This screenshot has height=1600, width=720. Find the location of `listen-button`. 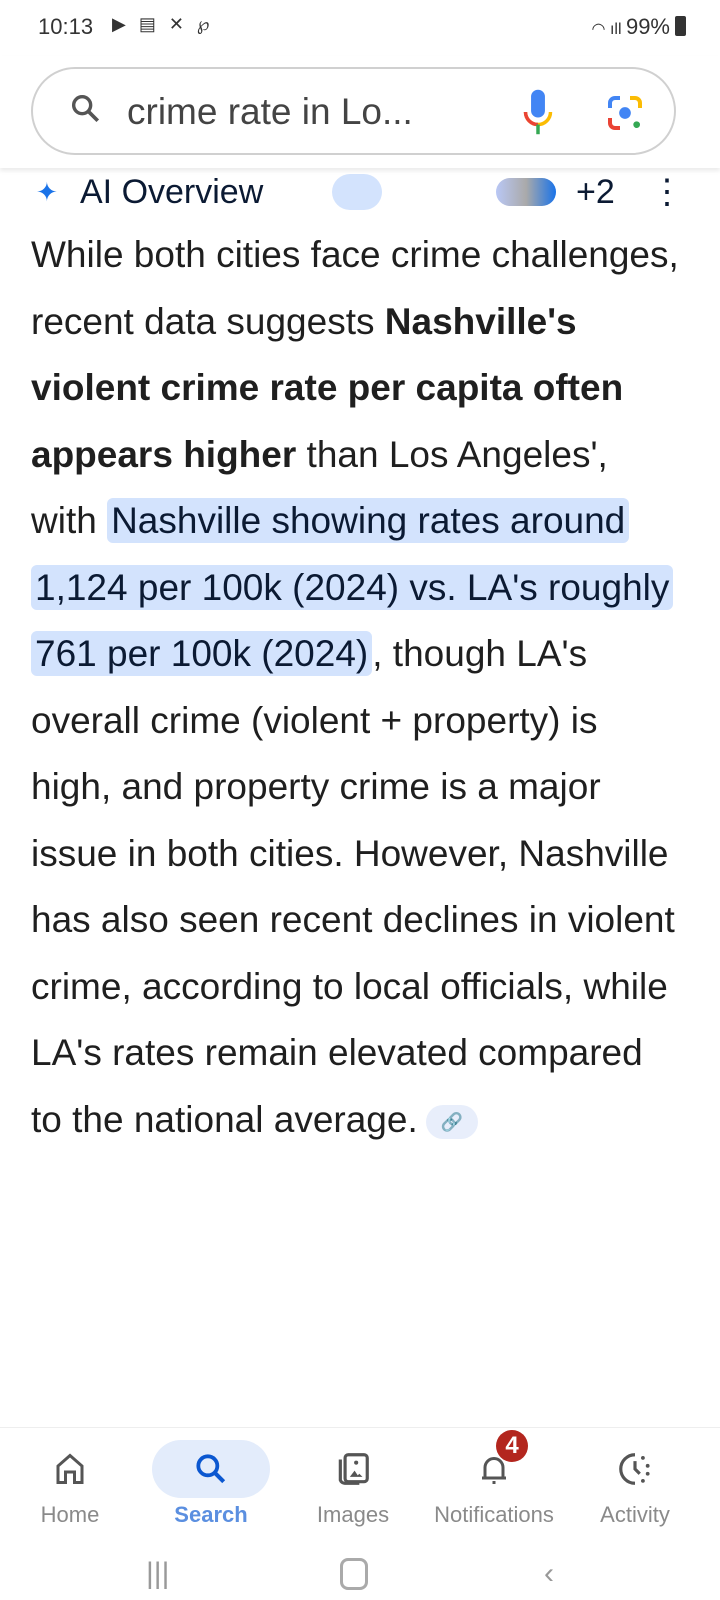

listen-button is located at coordinates (357, 192).